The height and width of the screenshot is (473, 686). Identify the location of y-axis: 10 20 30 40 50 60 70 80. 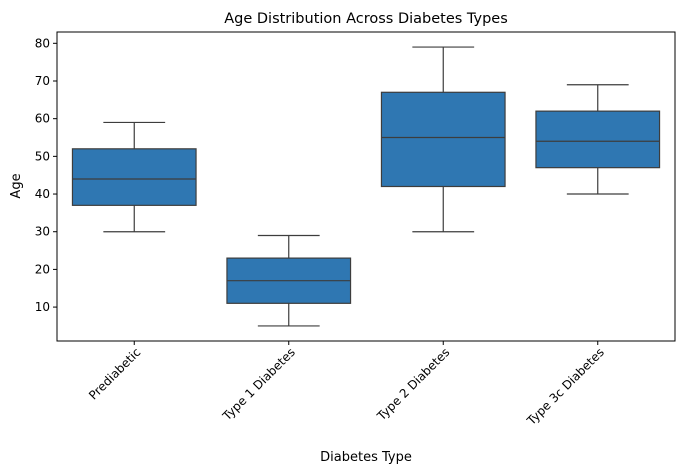
(46, 175).